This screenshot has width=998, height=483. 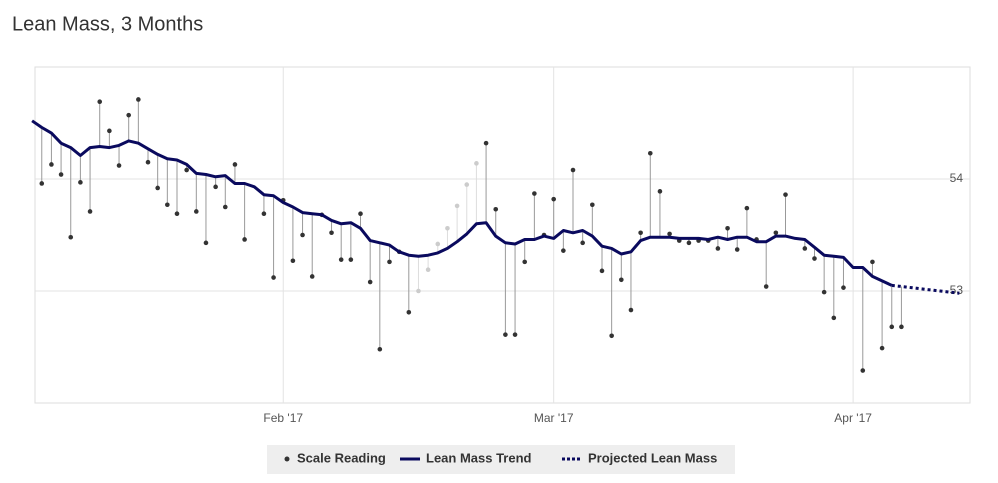 I want to click on legend-label: Lean Mass Trend, so click(x=479, y=457).